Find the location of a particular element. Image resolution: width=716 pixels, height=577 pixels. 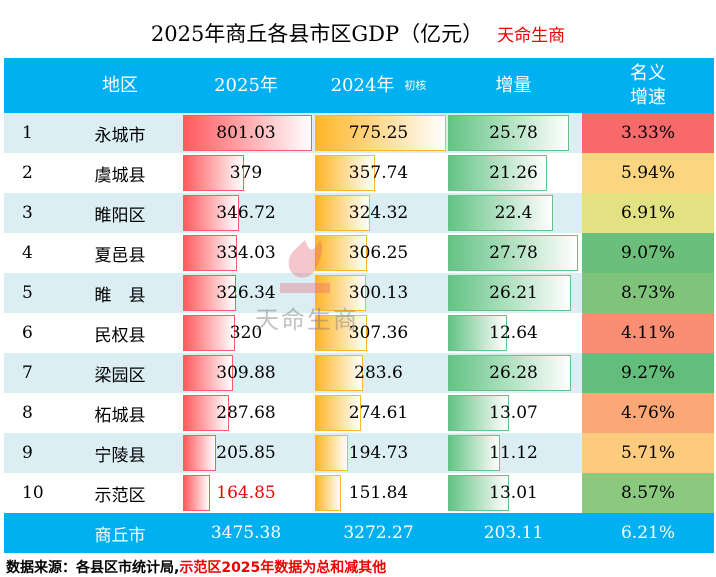

growth-cell-value: 5.94% is located at coordinates (647, 173).